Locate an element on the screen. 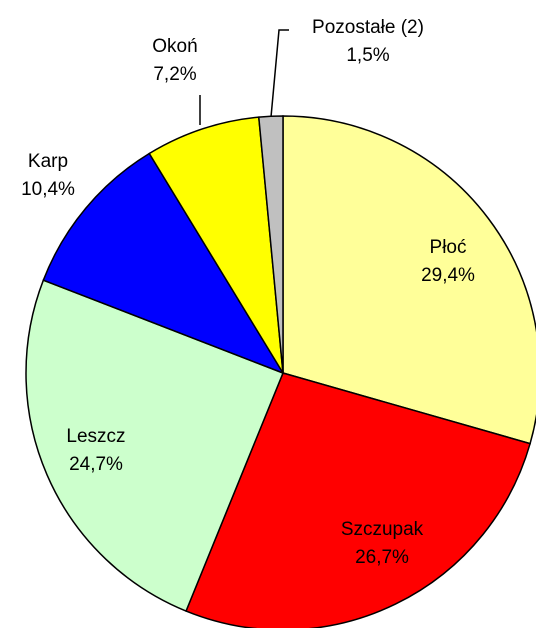 This screenshot has height=628, width=536. slice-value-label: 7,2% is located at coordinates (174, 74).